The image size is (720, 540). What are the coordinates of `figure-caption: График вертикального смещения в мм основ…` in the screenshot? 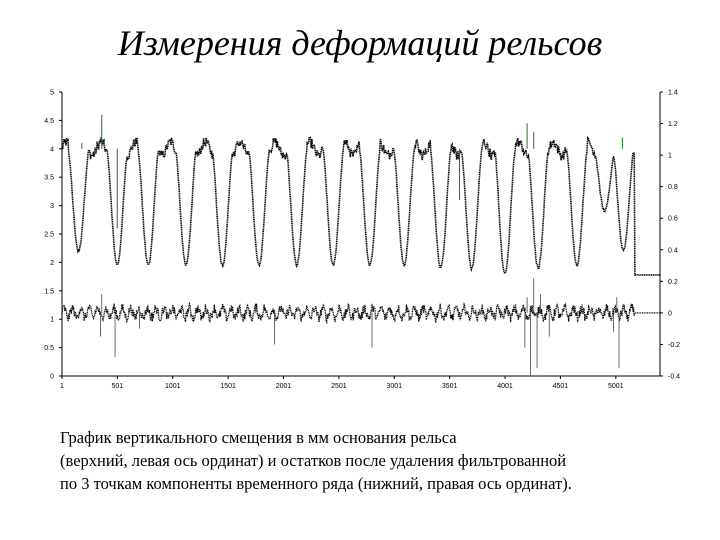 It's located at (385, 460).